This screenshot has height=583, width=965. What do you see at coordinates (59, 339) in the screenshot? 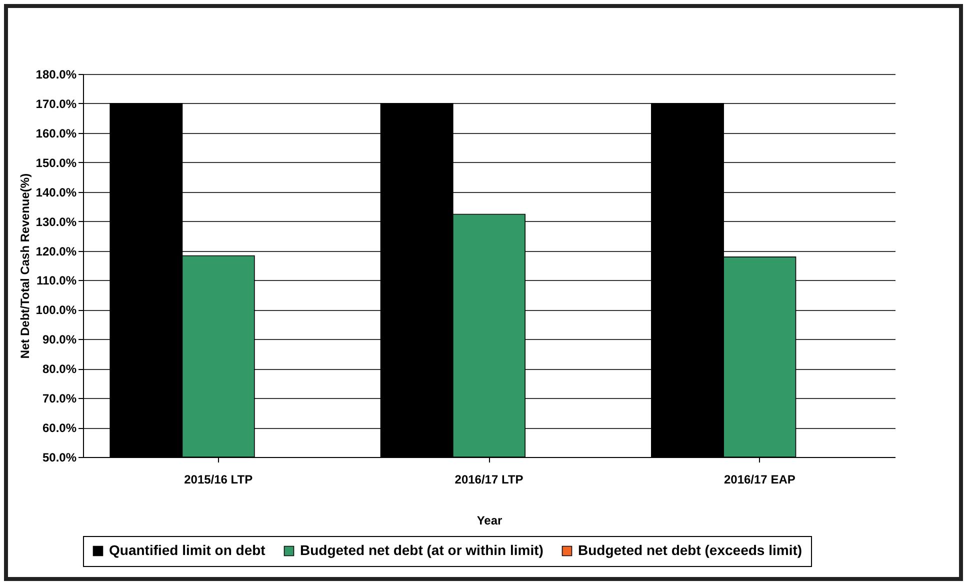
I see `y-tick-label: 90.0%` at bounding box center [59, 339].